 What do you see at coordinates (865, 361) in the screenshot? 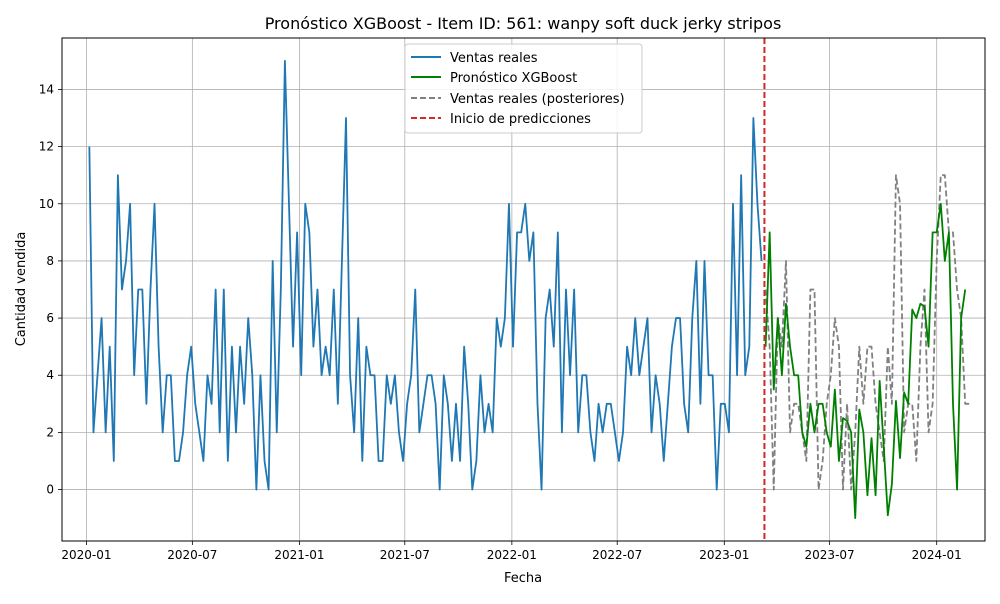
I see `series-forecast-line` at bounding box center [865, 361].